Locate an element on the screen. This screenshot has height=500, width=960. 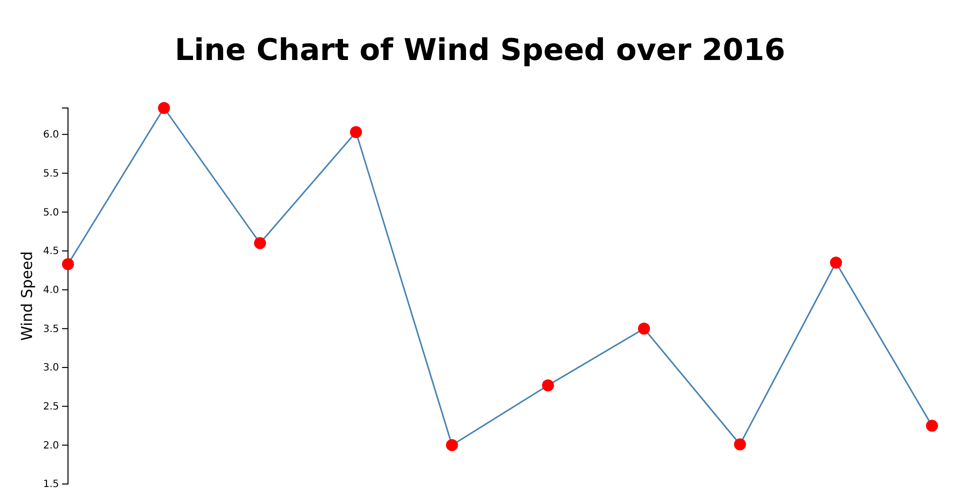
y-tick-label: 6.0 is located at coordinates (51, 135).